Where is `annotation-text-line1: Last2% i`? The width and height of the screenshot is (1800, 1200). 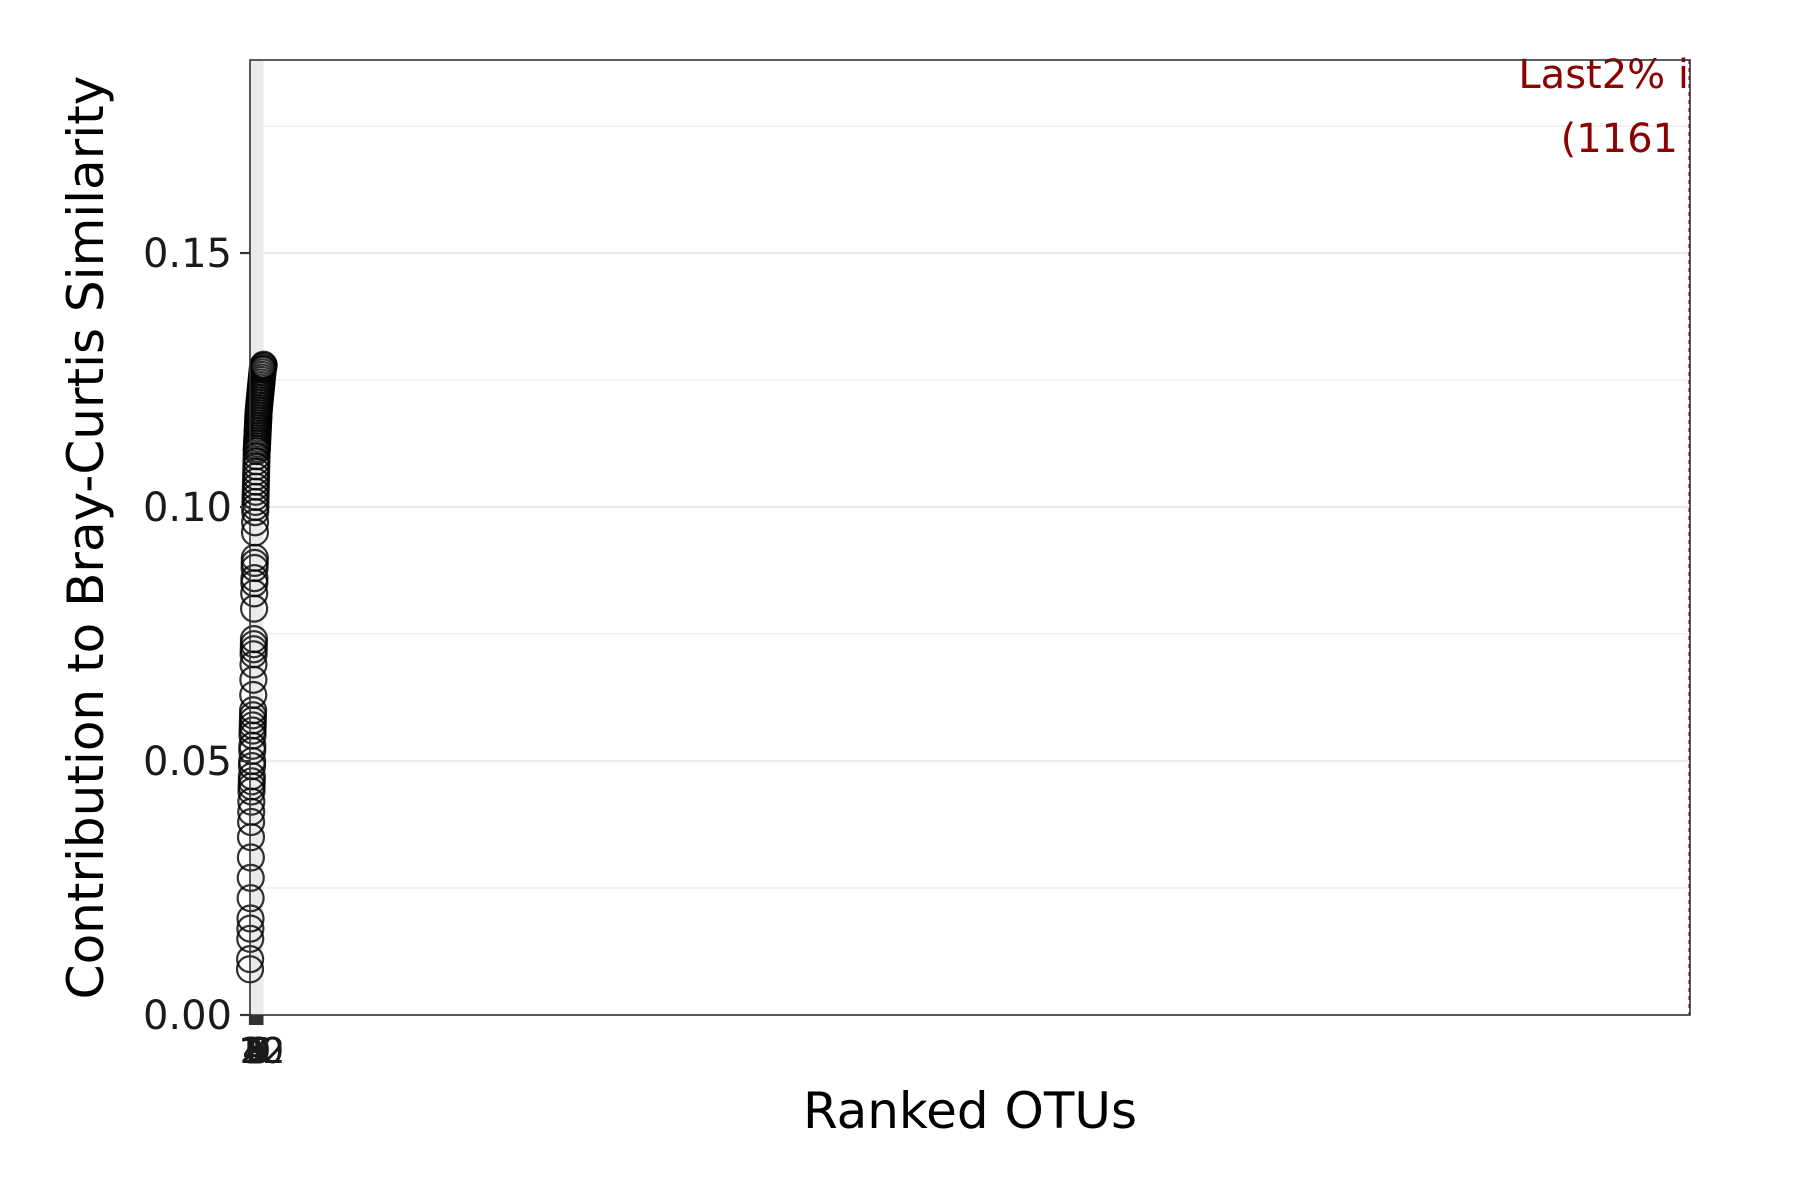
annotation-text-line1: Last2% i is located at coordinates (1603, 75).